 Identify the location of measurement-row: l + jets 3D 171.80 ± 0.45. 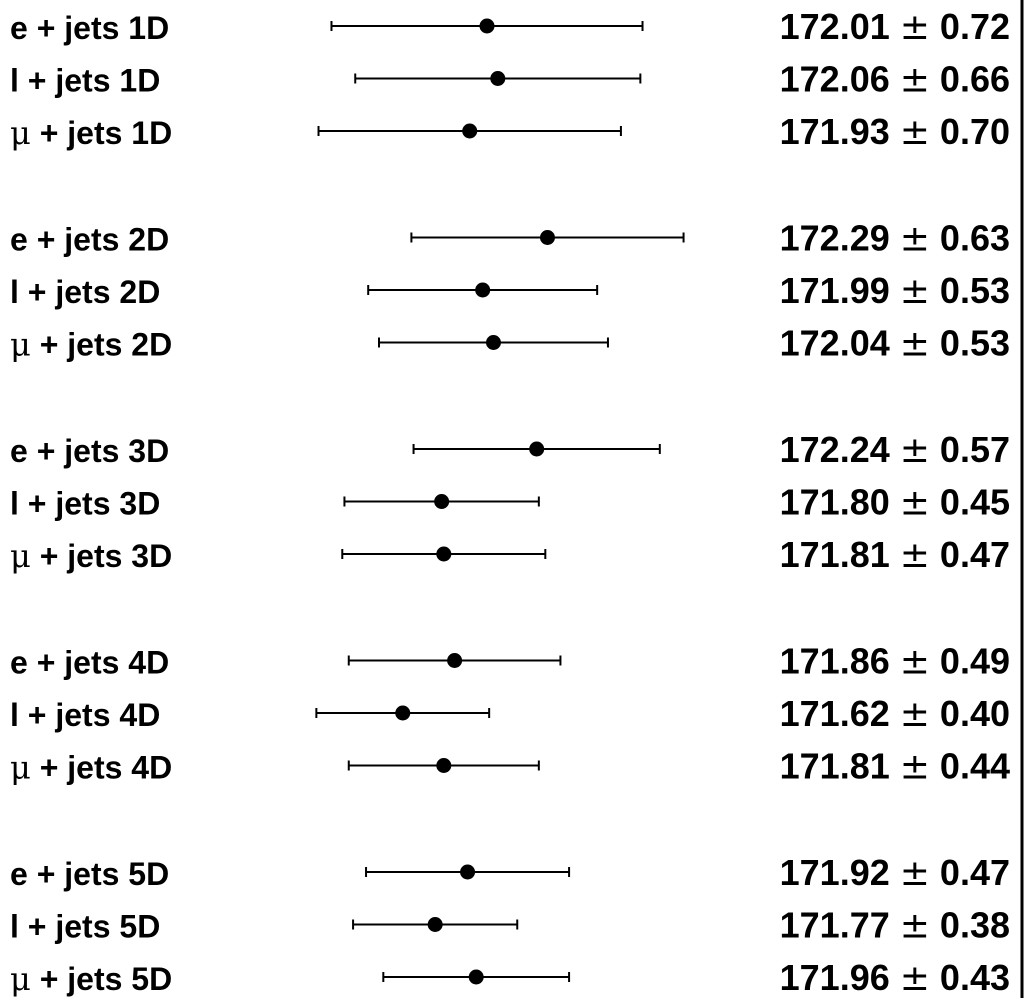
(510, 503).